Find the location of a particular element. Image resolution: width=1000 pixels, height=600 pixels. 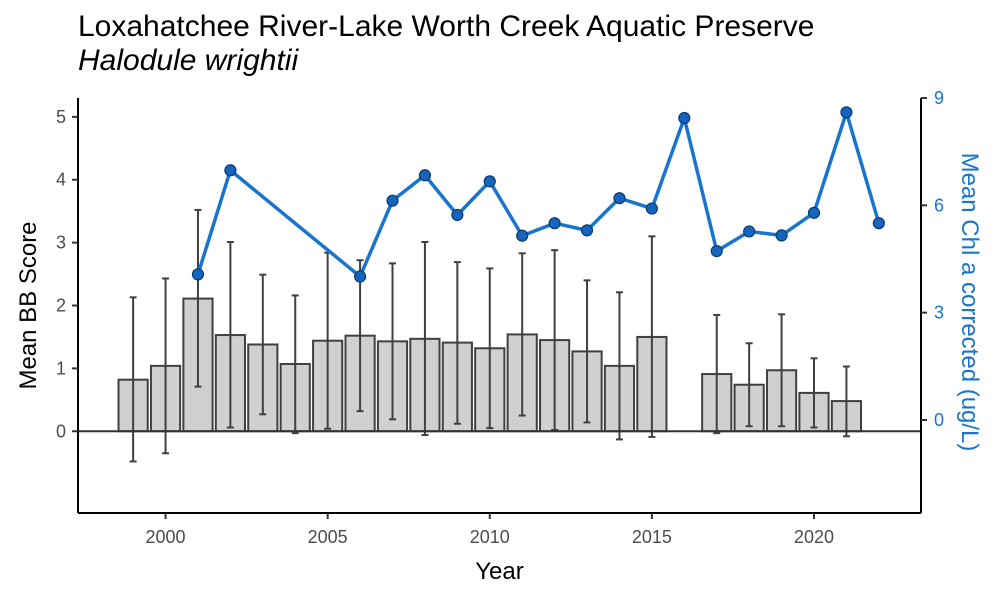

y-tick-label: 5 is located at coordinates (61, 117).